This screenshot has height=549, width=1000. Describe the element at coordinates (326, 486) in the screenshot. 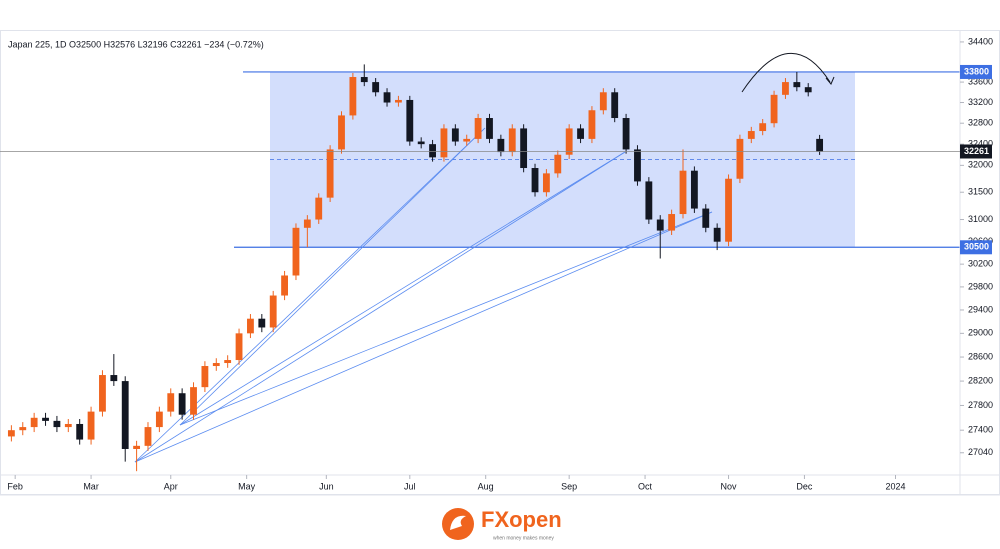

I see `x-tick-label: Jun` at that location.